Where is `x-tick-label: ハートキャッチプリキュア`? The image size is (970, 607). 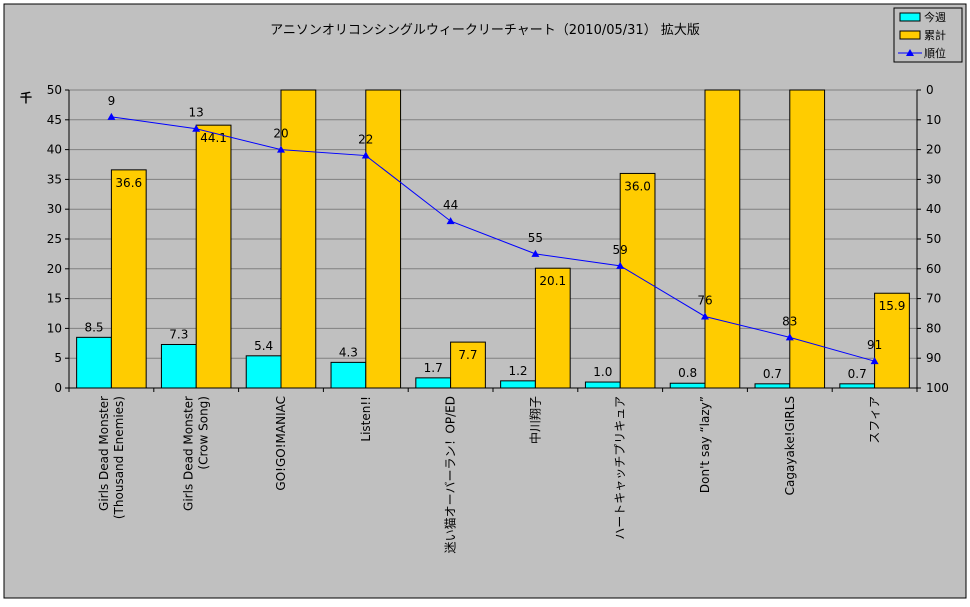
x-tick-label: ハートキャッチプリキュア is located at coordinates (620, 468).